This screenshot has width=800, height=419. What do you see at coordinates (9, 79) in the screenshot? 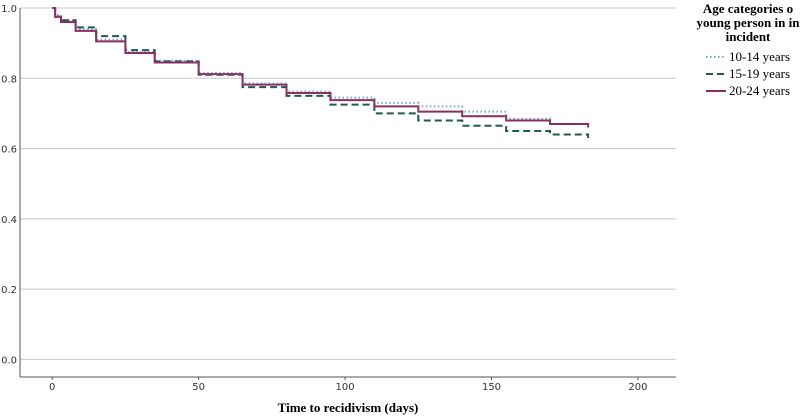
I see `y-tick-label: 0.8` at bounding box center [9, 79].